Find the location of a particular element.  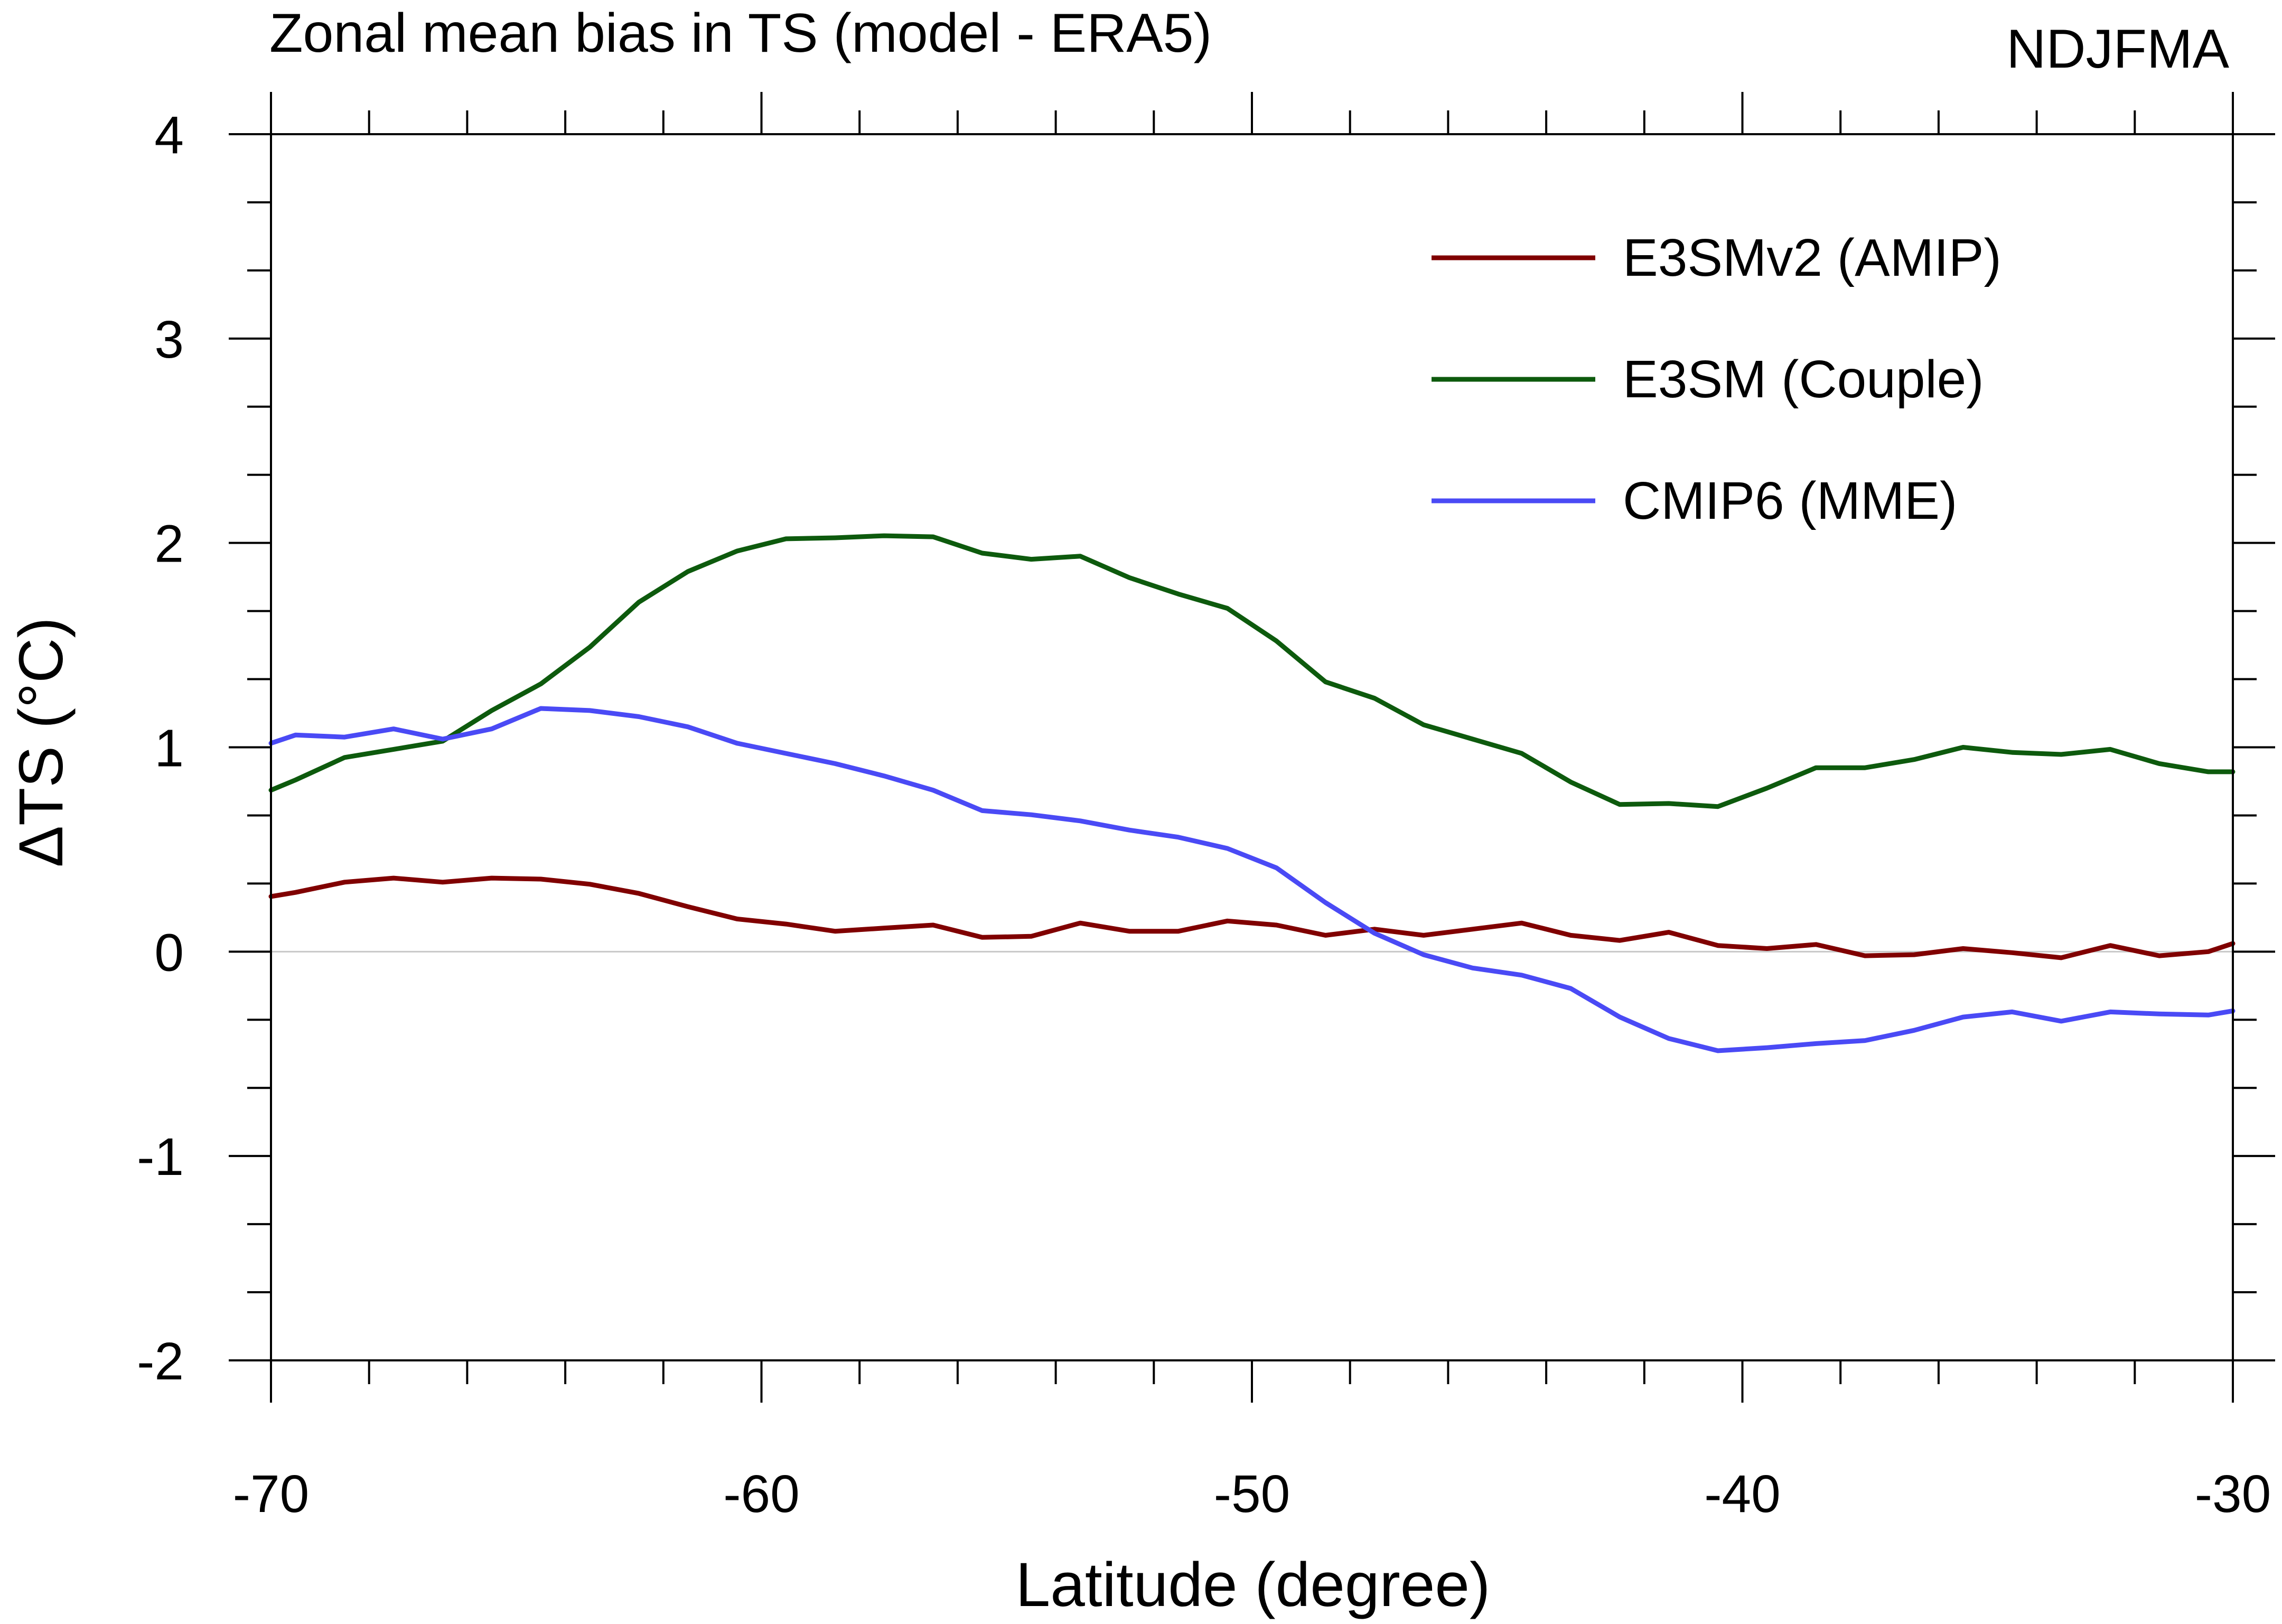

y-tick-label: 2 is located at coordinates (169, 544).